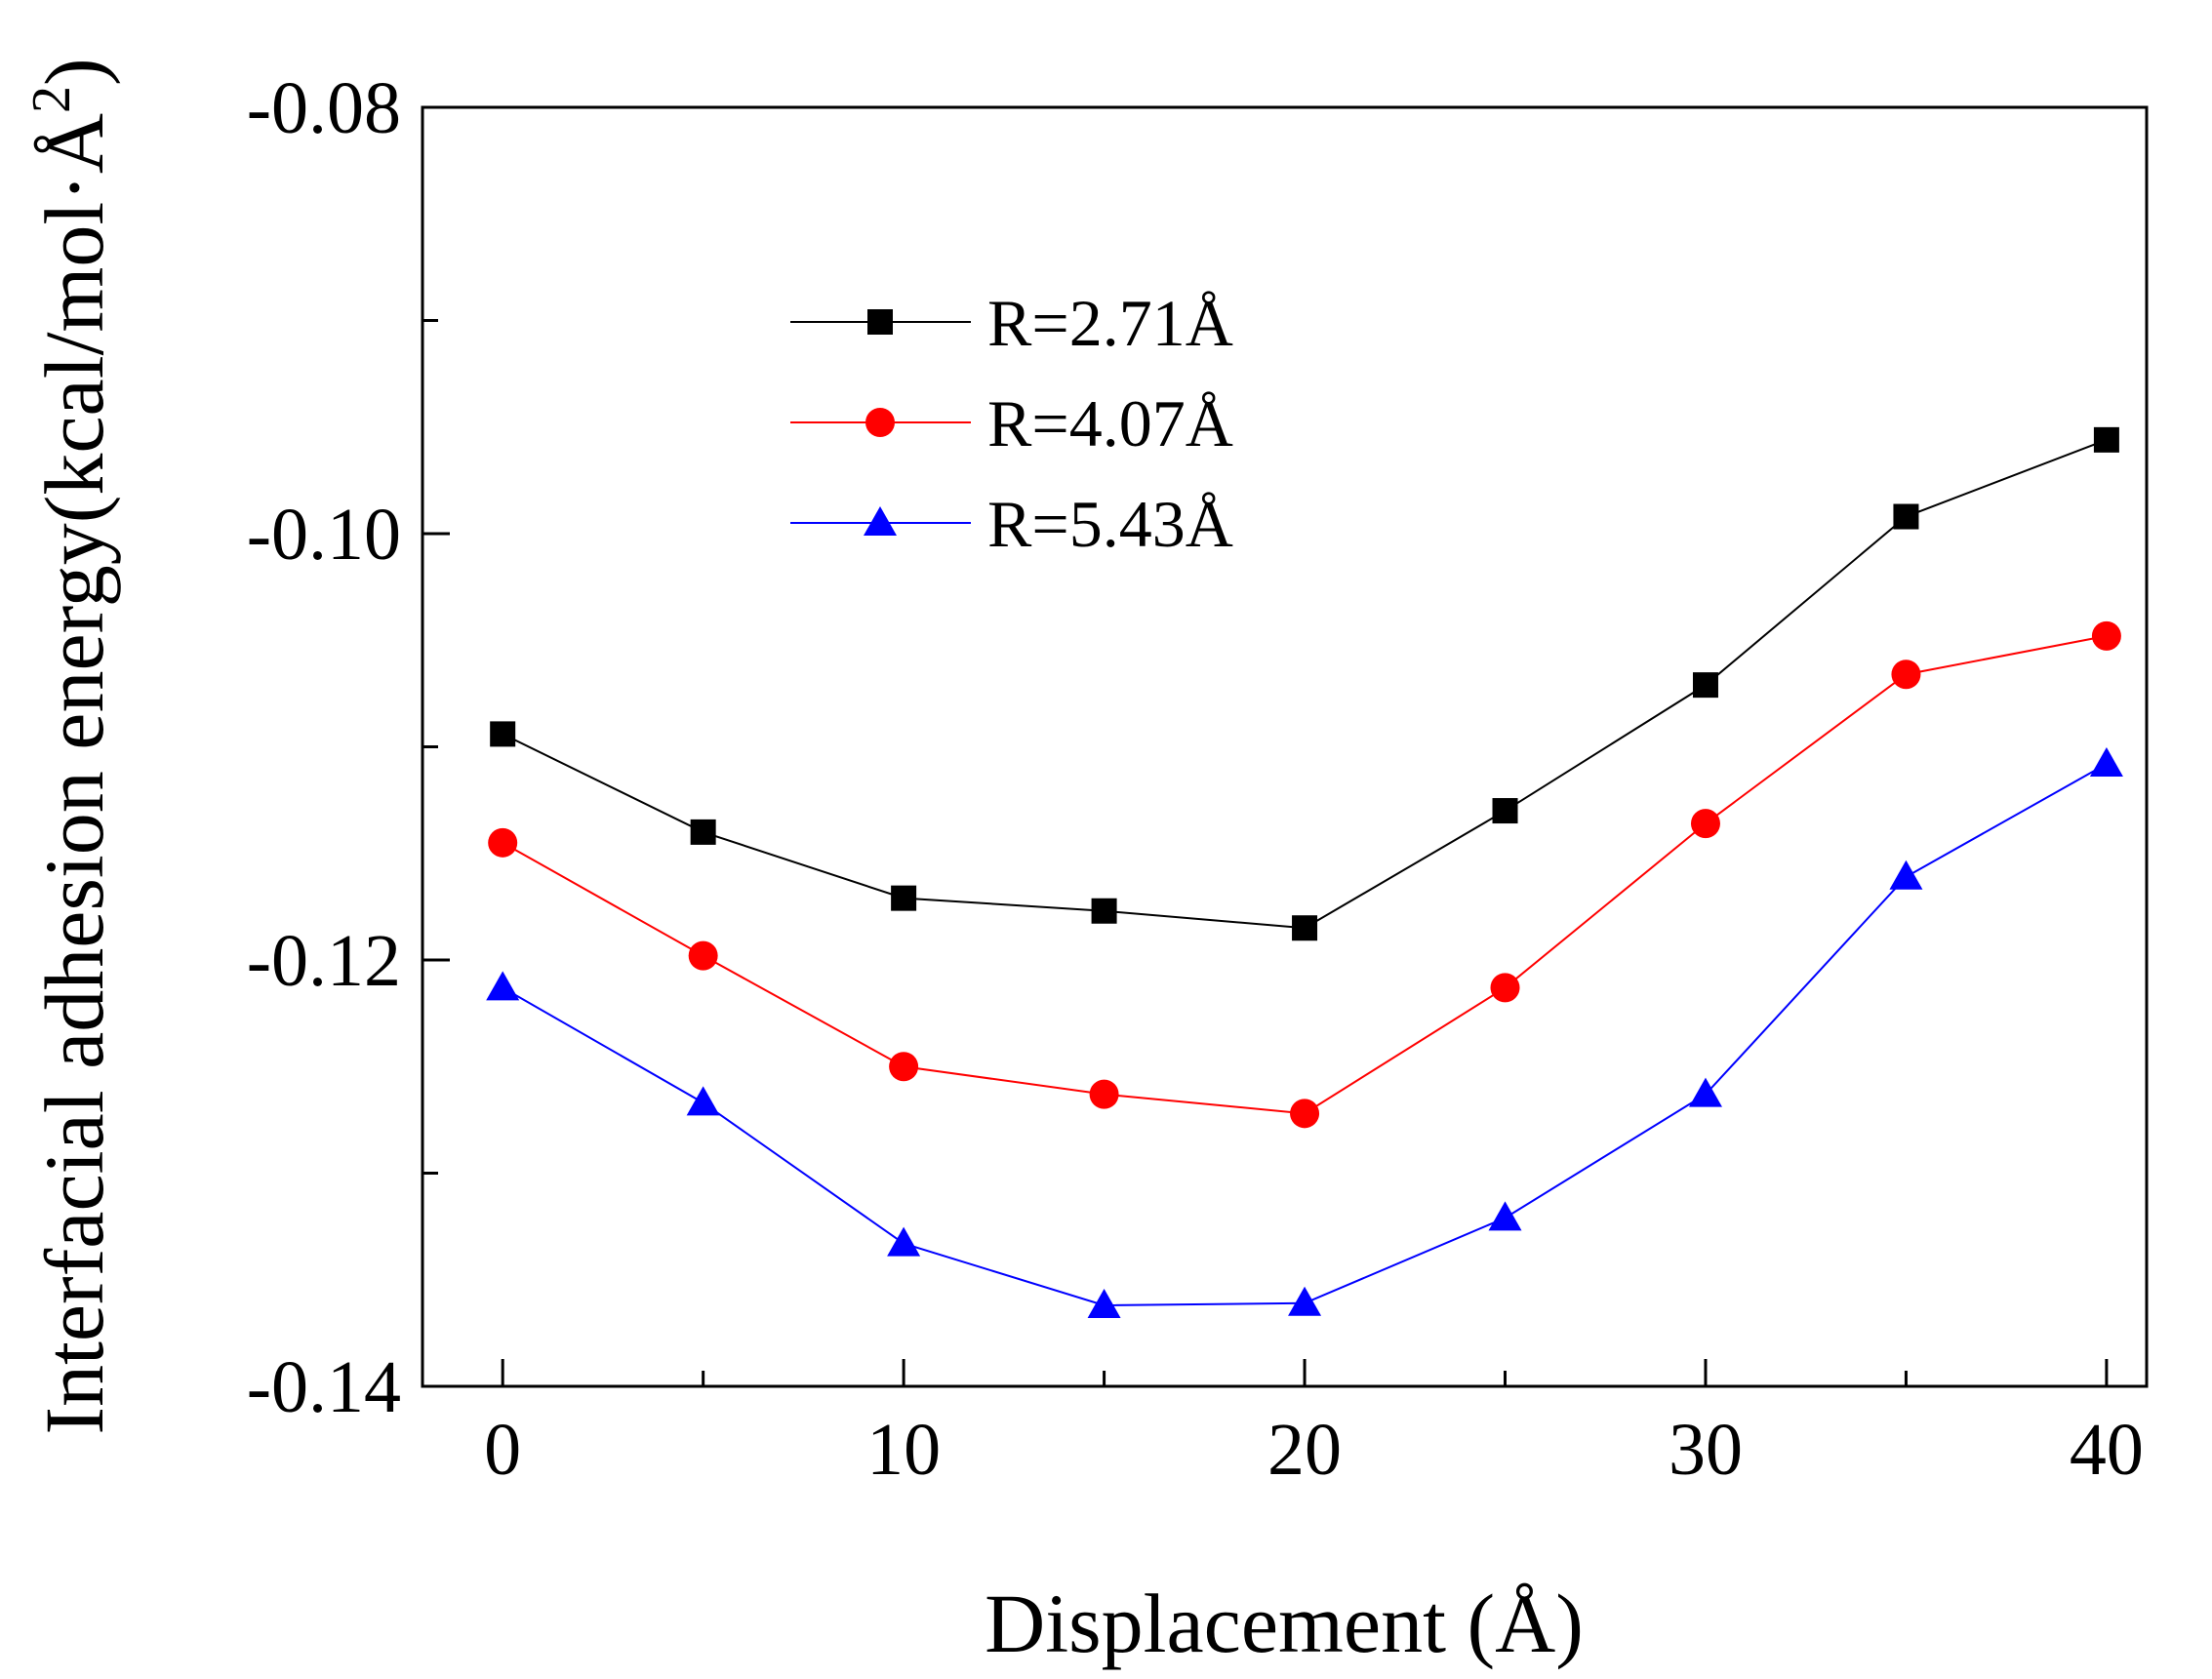 Image resolution: width=2212 pixels, height=1679 pixels. I want to click on y-tick-label: -0.10, so click(324, 535).